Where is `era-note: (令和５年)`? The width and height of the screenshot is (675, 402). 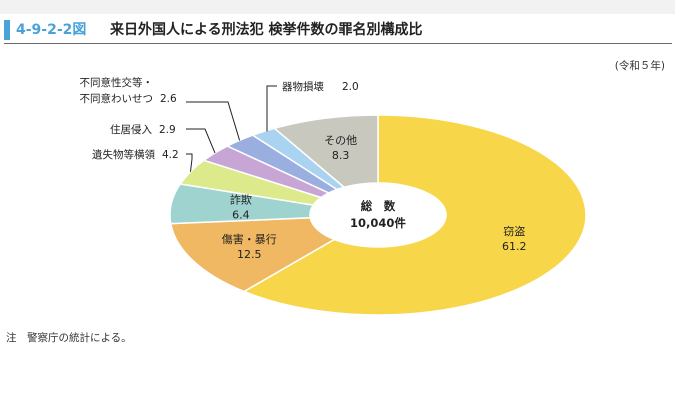
era-note: (令和５年) is located at coordinates (639, 66).